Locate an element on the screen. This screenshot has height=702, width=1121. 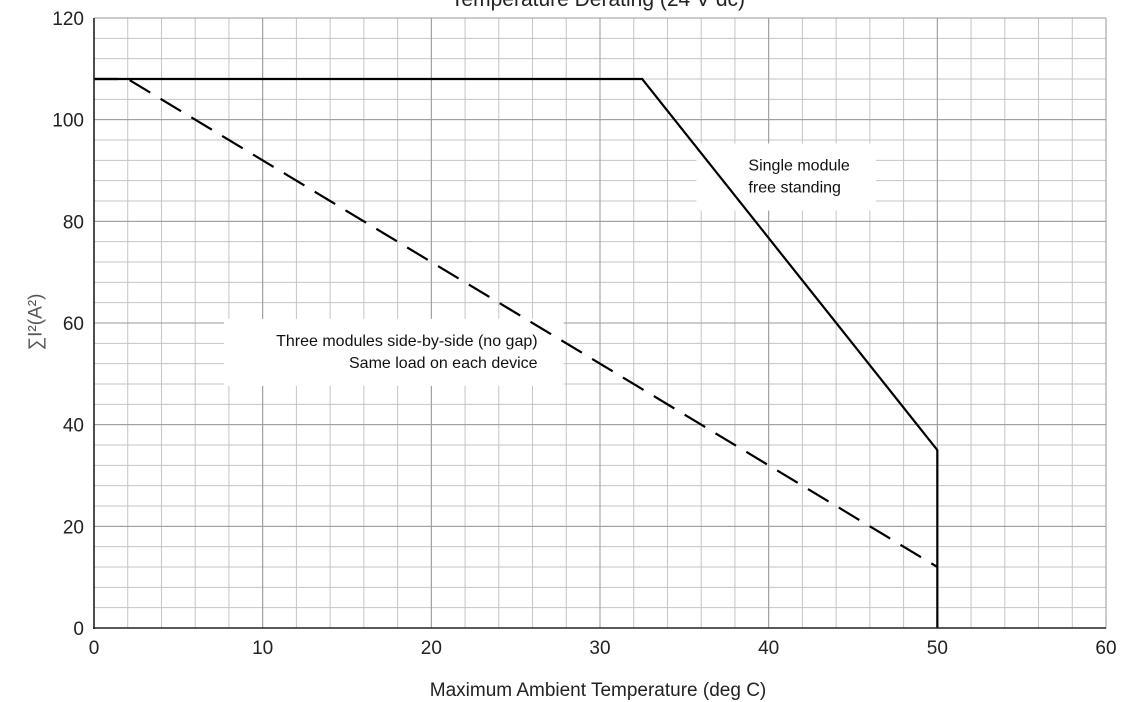
y-tick-label: 0 is located at coordinates (78, 629).